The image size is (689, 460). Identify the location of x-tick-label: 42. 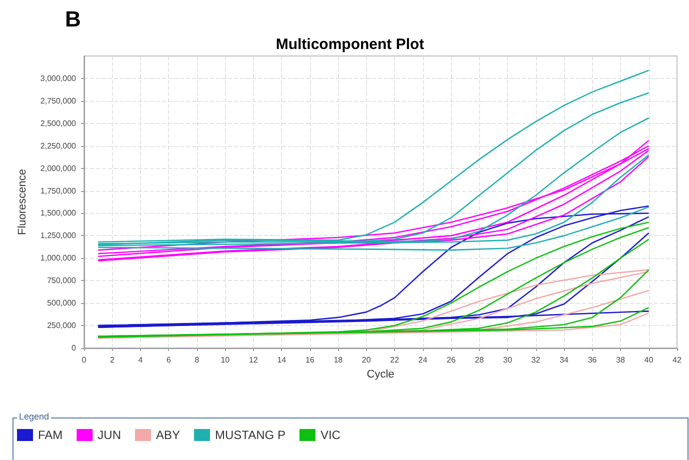
(677, 360).